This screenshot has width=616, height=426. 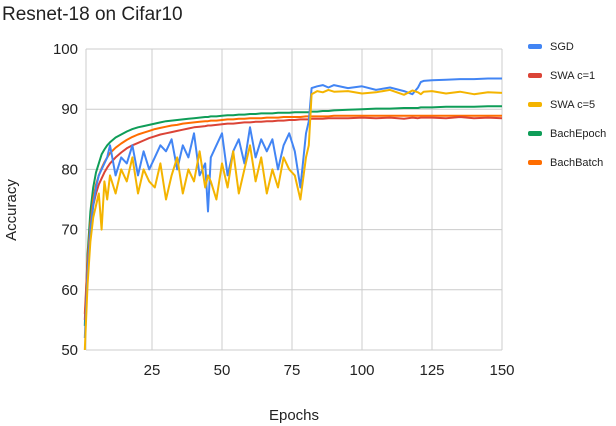 What do you see at coordinates (572, 105) in the screenshot?
I see `legend-item-label: SWA c=5` at bounding box center [572, 105].